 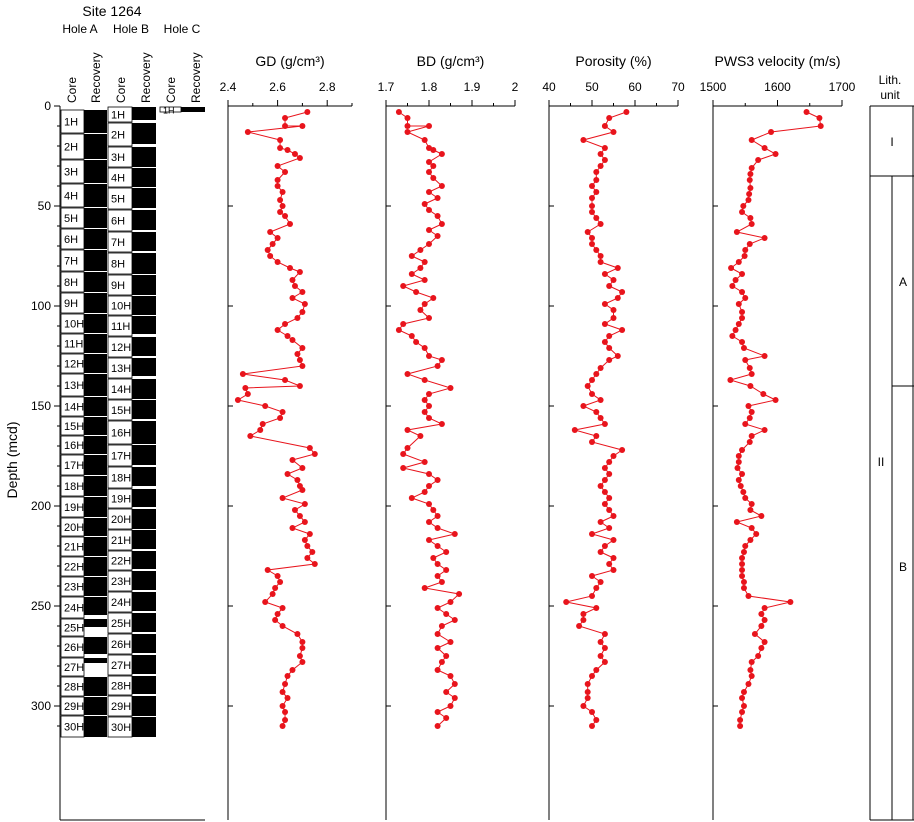 I want to click on core-hole_a-26H: 26H, so click(x=83, y=647).